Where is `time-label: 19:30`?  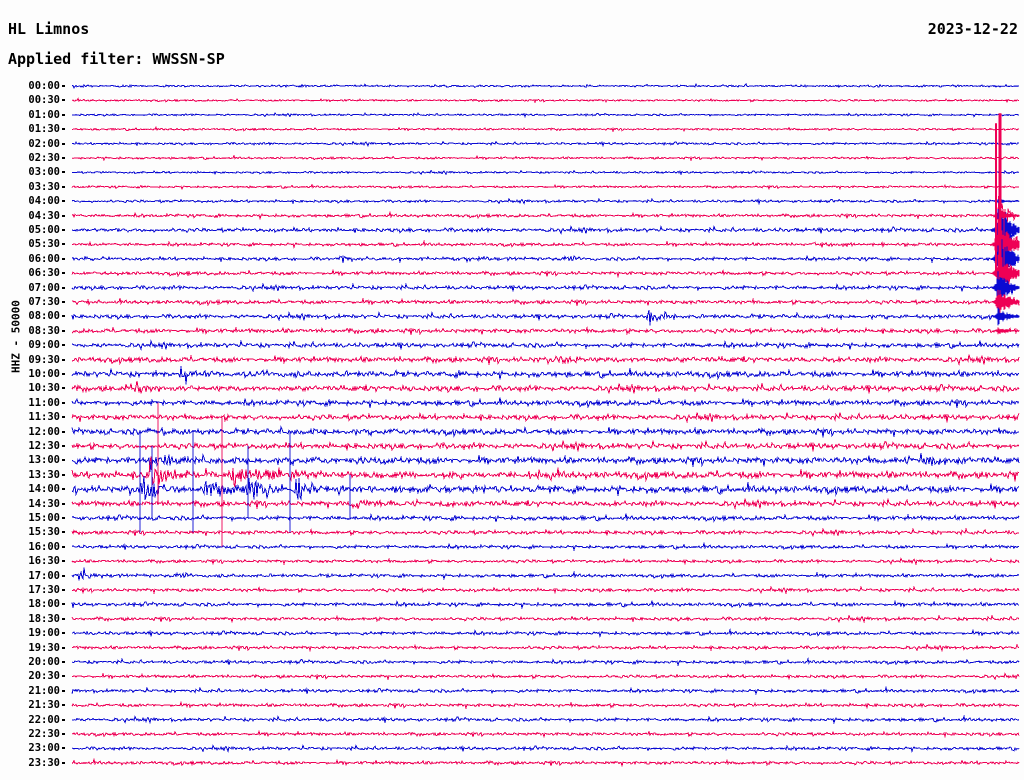
time-label: 19:30 is located at coordinates (44, 647).